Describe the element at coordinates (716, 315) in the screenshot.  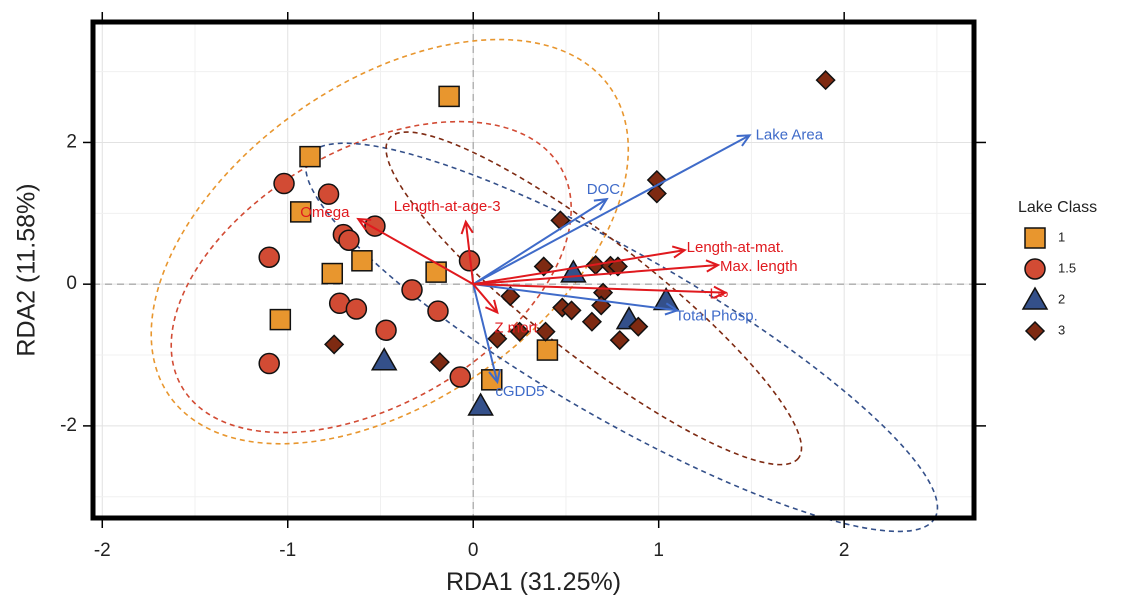
I see `vector-label: Total Phosp.` at that location.